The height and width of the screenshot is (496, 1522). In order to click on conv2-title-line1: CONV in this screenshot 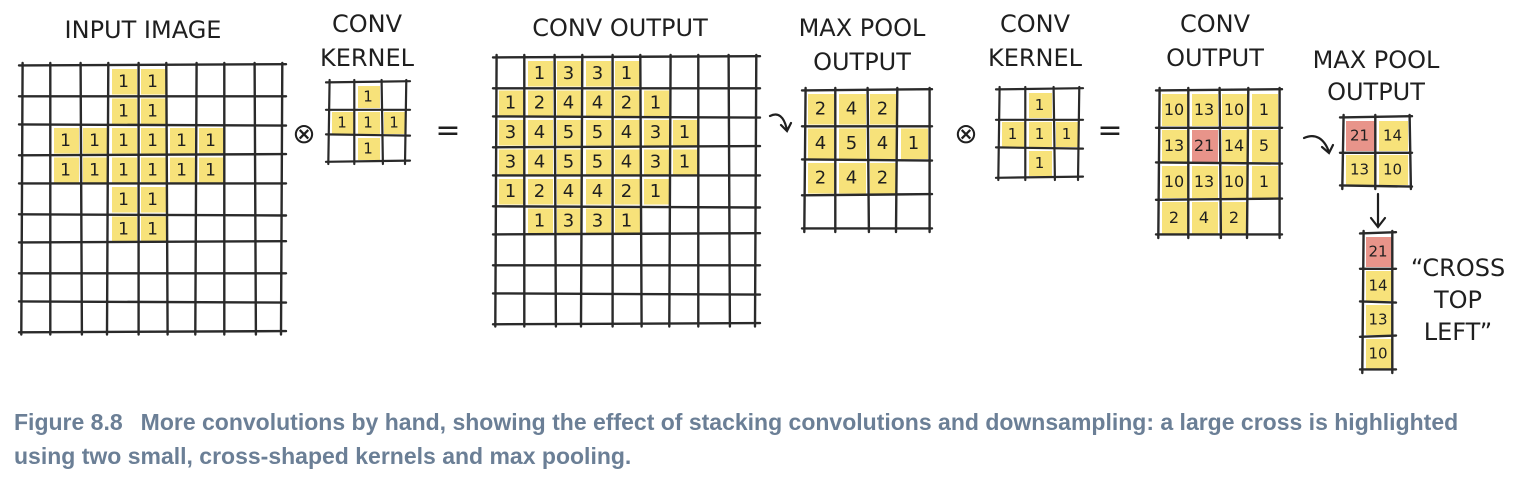, I will do `click(1215, 24)`.